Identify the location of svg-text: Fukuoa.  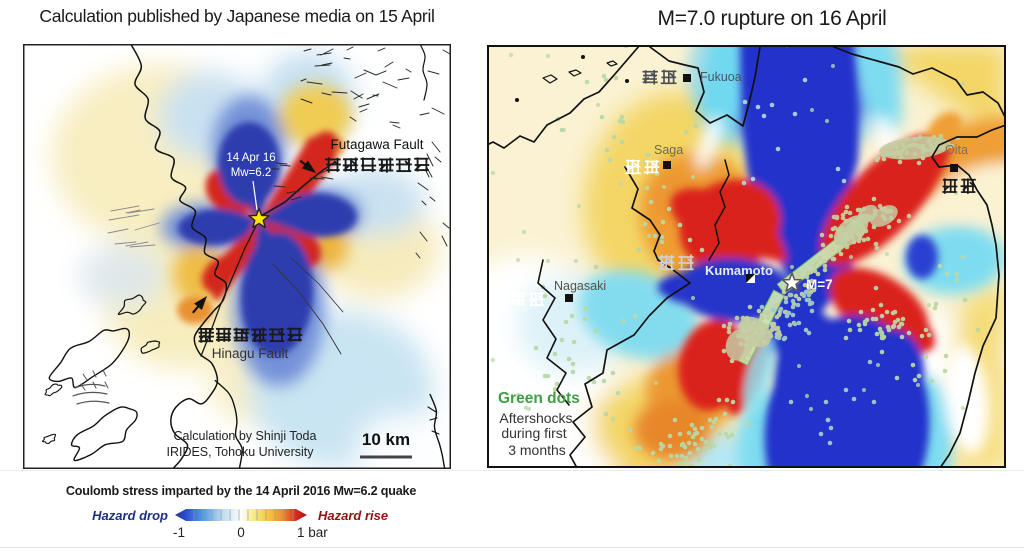
(721, 77).